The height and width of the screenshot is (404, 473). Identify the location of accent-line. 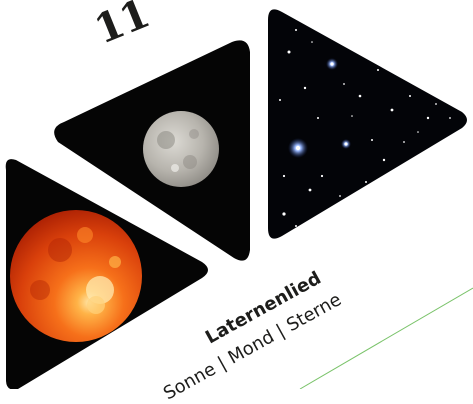
(386, 338).